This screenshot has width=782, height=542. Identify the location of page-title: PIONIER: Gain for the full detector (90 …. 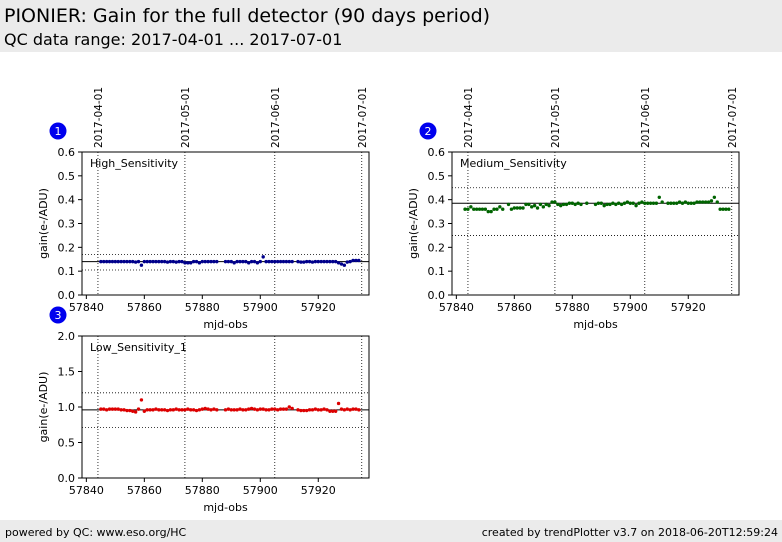
(247, 16).